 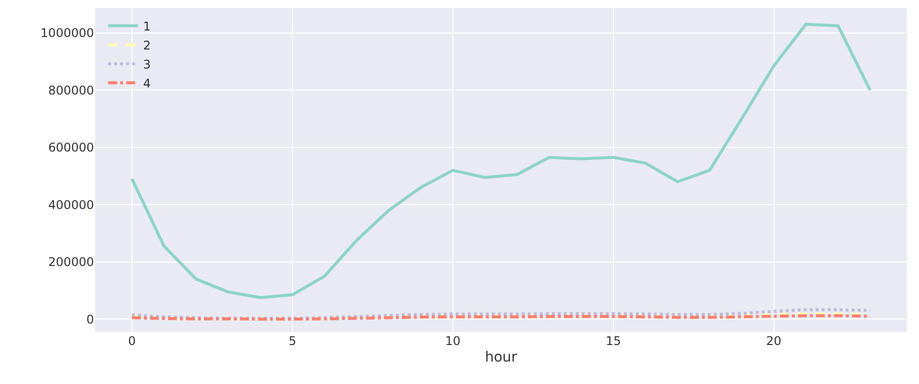 What do you see at coordinates (147, 26) in the screenshot?
I see `legend-label: 1` at bounding box center [147, 26].